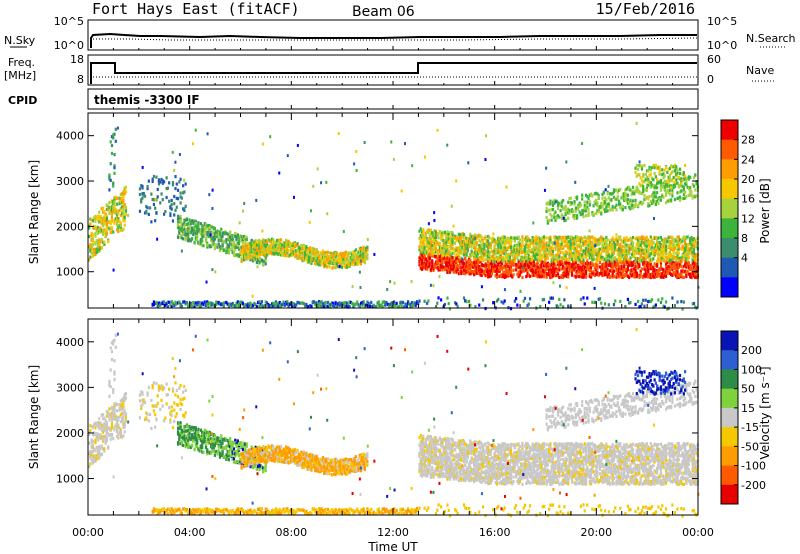  Describe the element at coordinates (722, 45) in the screenshot. I see `noise-right-tick-bottom: 10^0` at that location.